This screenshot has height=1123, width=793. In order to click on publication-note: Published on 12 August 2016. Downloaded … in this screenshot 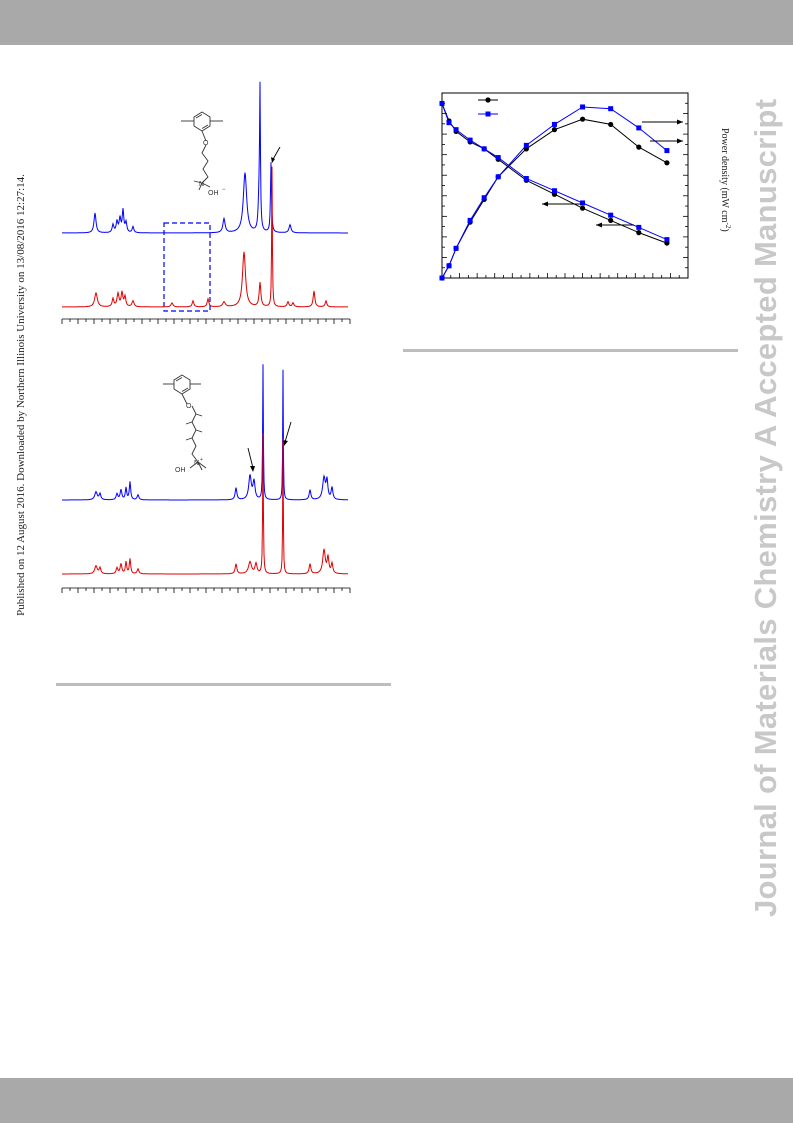, I will do `click(21, 395)`.